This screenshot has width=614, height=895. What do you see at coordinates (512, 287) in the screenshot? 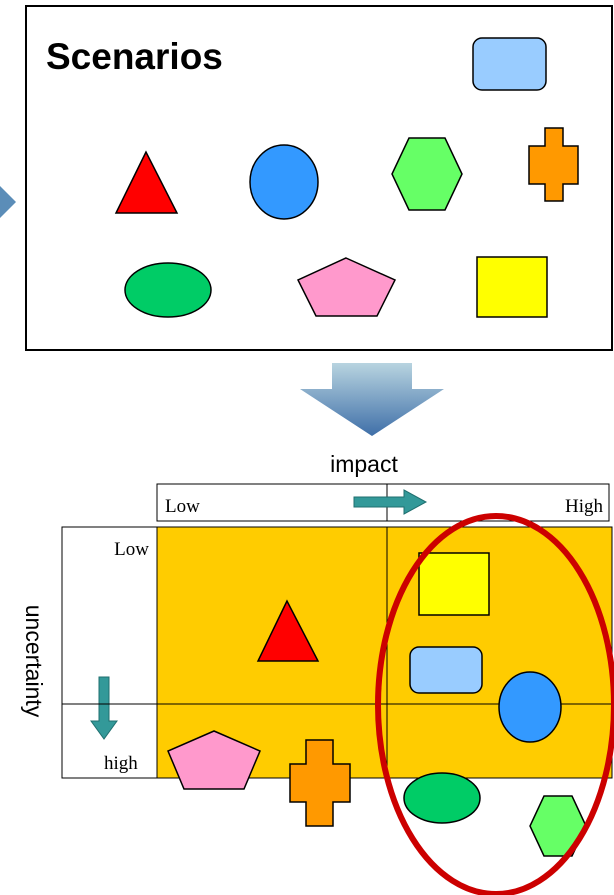
I see `square-shape` at bounding box center [512, 287].